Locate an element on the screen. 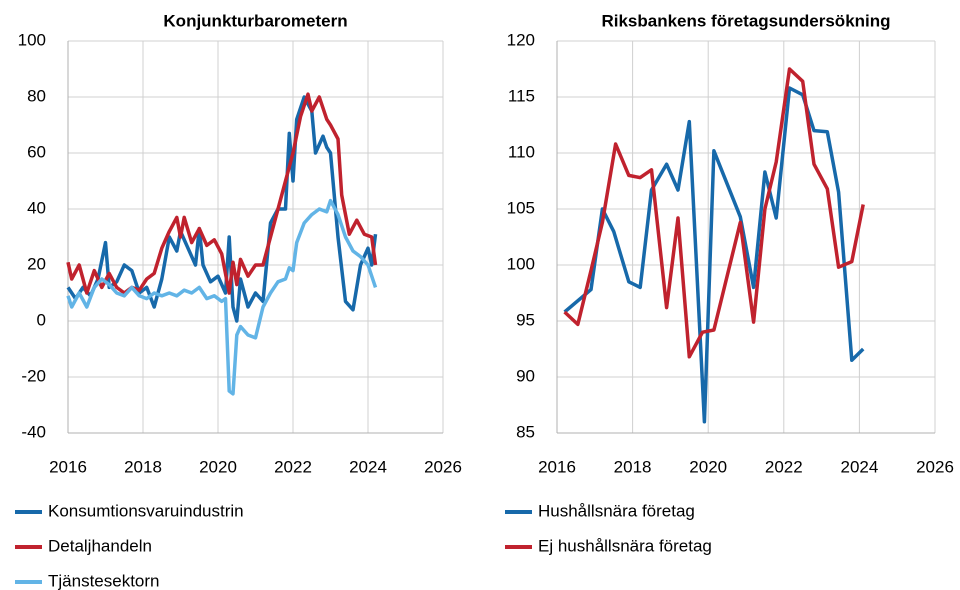 The height and width of the screenshot is (590, 960). y-tick-label: 110 is located at coordinates (521, 151).